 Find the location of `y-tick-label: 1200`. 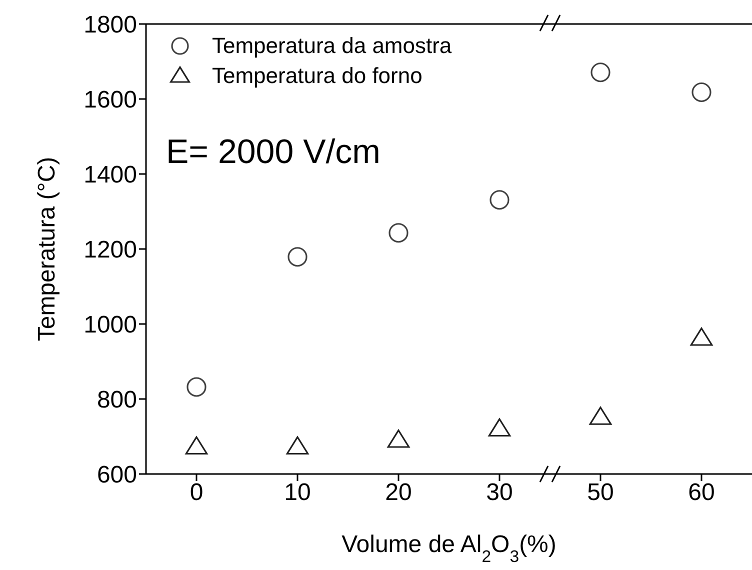

y-tick-label: 1200 is located at coordinates (110, 250).